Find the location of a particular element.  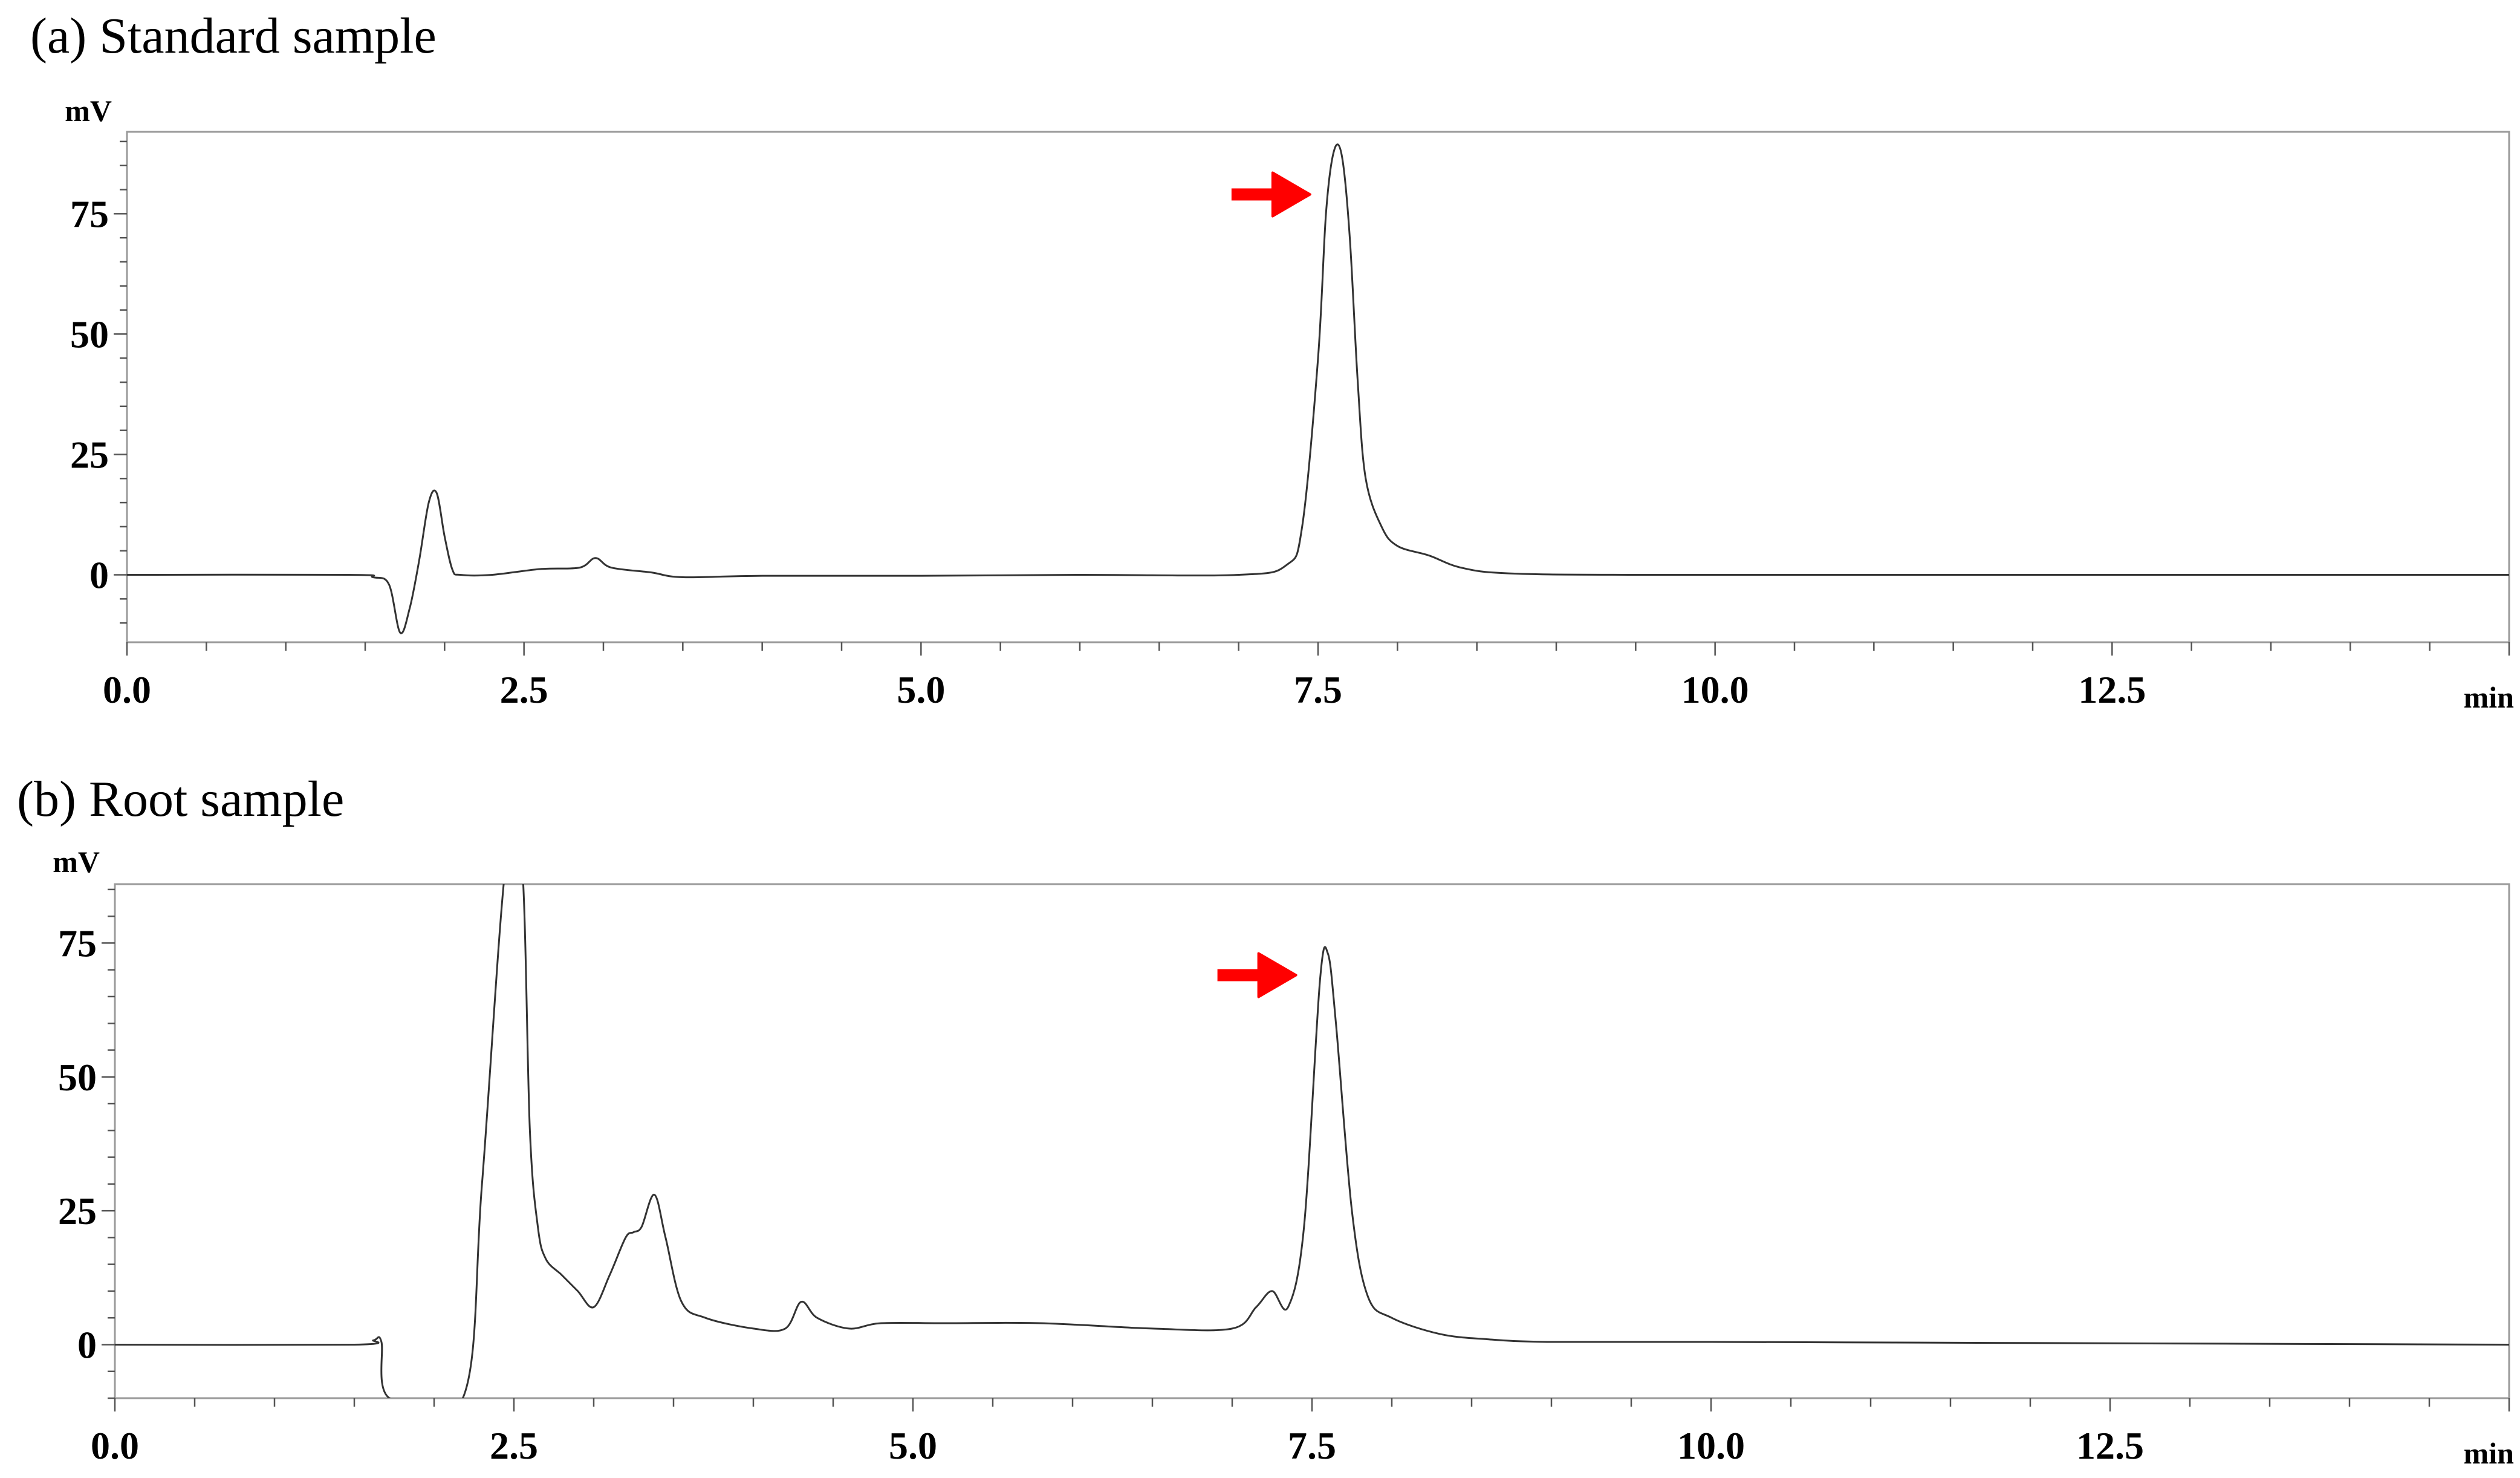

panel-title-root-sample: (b) Root sample is located at coordinates (181, 799).